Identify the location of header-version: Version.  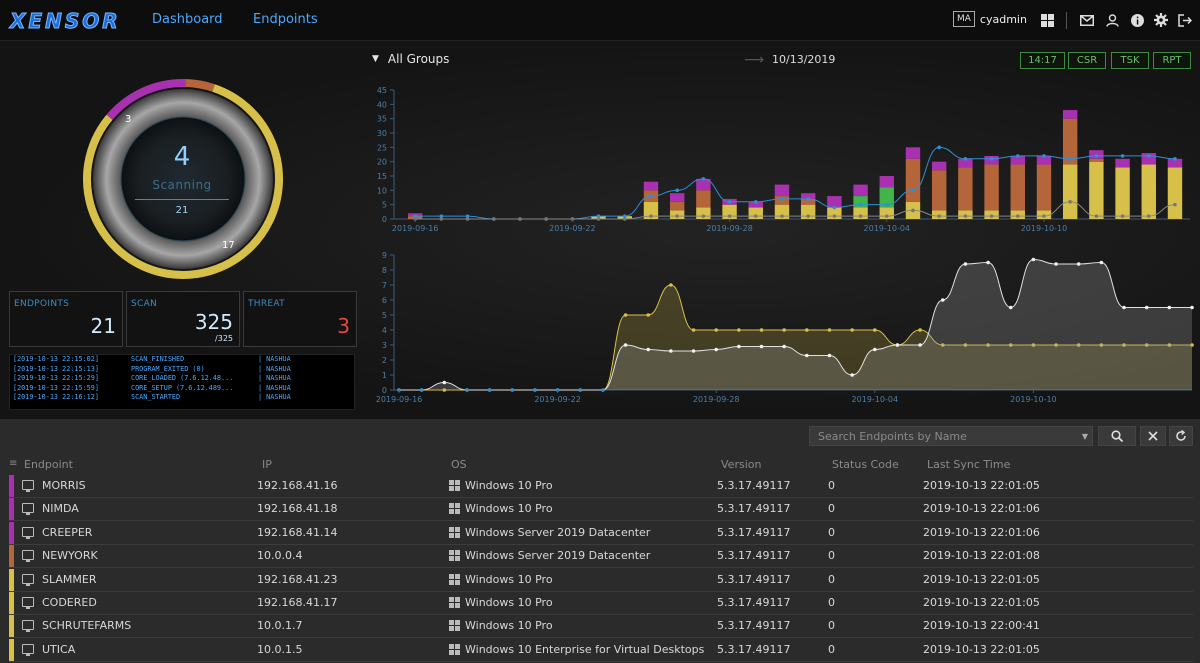
(741, 464).